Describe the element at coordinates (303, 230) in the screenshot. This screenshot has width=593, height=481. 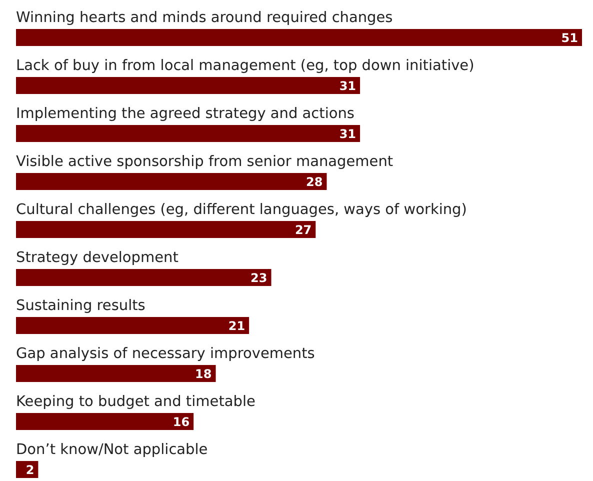
I see `data-label: 27` at that location.